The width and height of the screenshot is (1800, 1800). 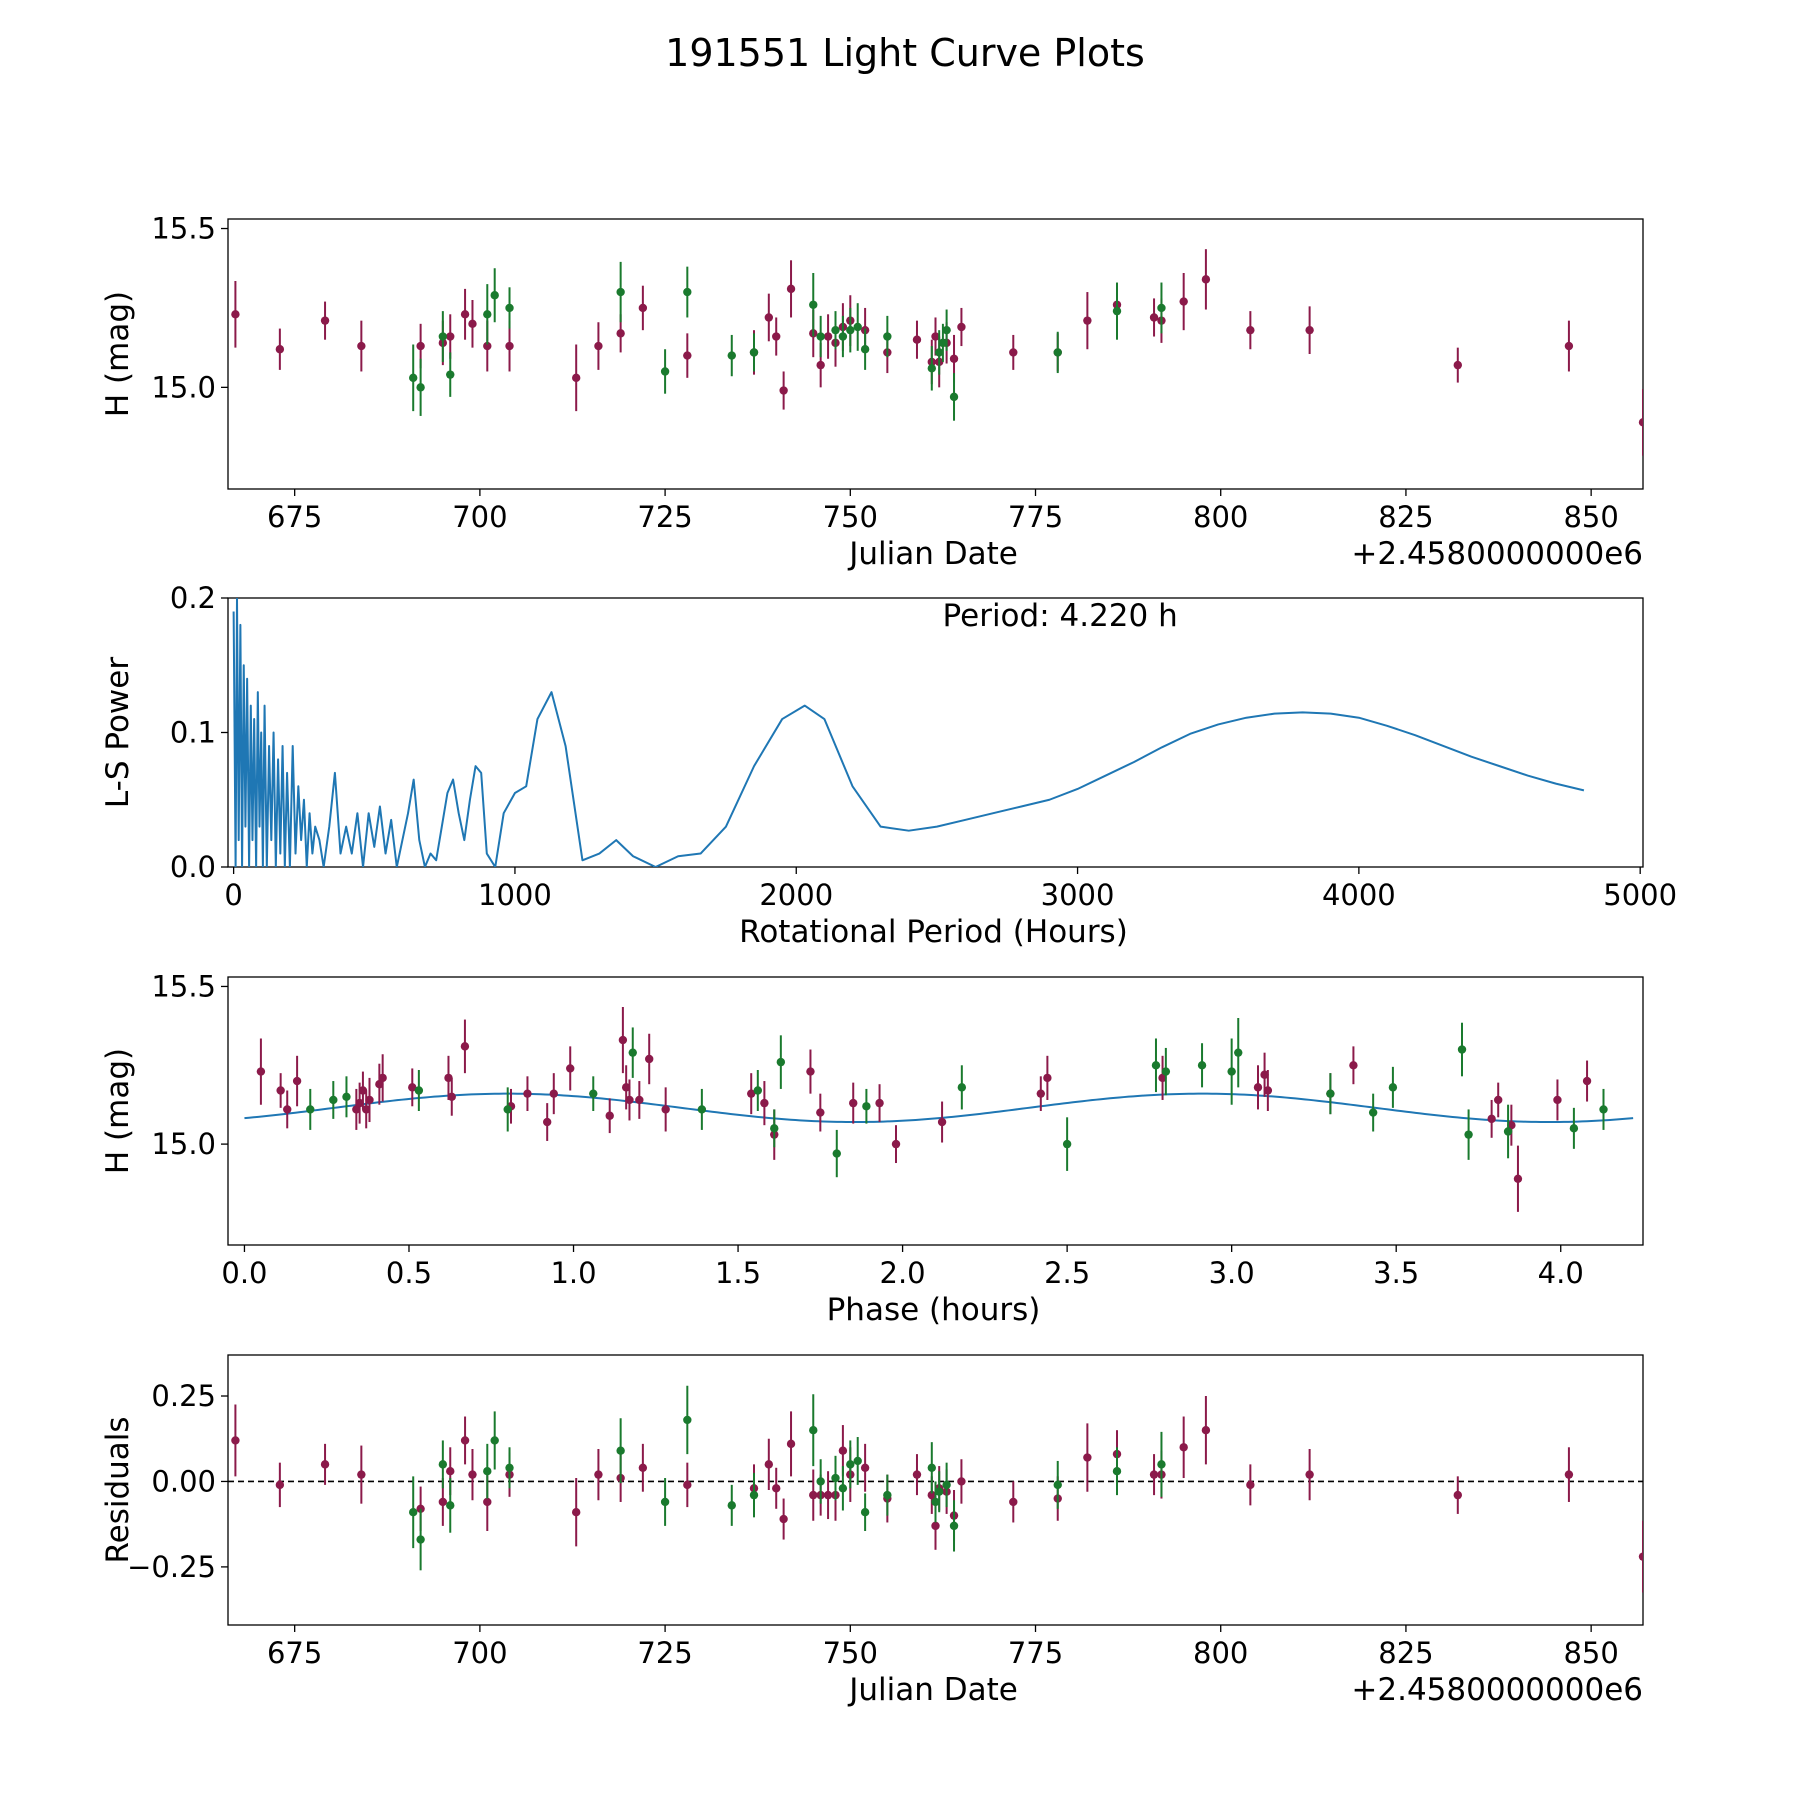 What do you see at coordinates (118, 1489) in the screenshot?
I see `residuals-y-axis-label: Residuals` at bounding box center [118, 1489].